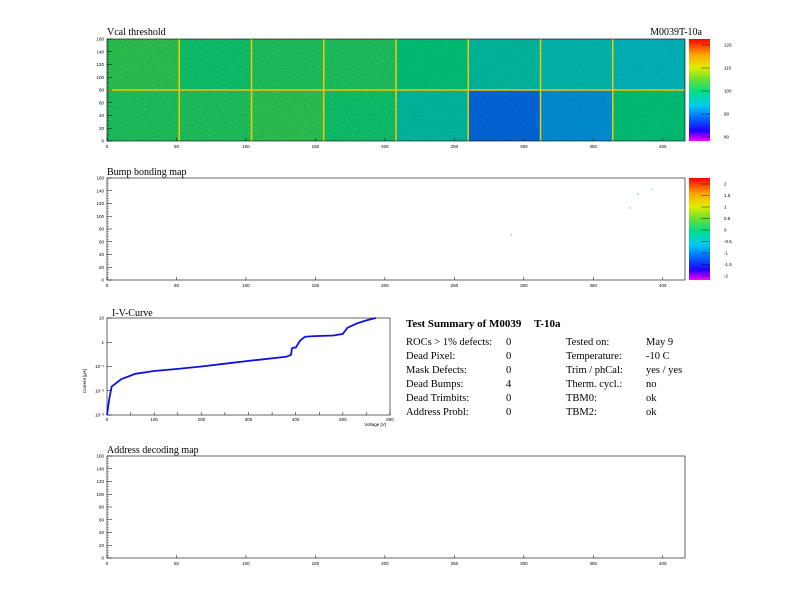 Image resolution: width=792 pixels, height=612 pixels. Describe the element at coordinates (100, 178) in the screenshot. I see `bump-y-tick-label: 160` at that location.